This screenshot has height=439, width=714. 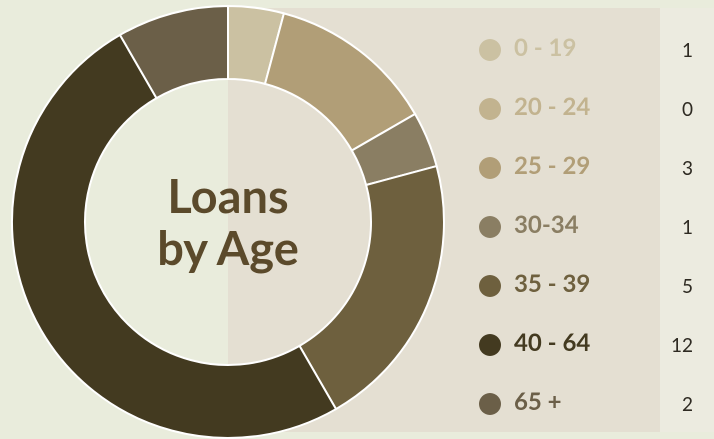 What do you see at coordinates (552, 165) in the screenshot?
I see `legend-label: 25 - 29` at bounding box center [552, 165].